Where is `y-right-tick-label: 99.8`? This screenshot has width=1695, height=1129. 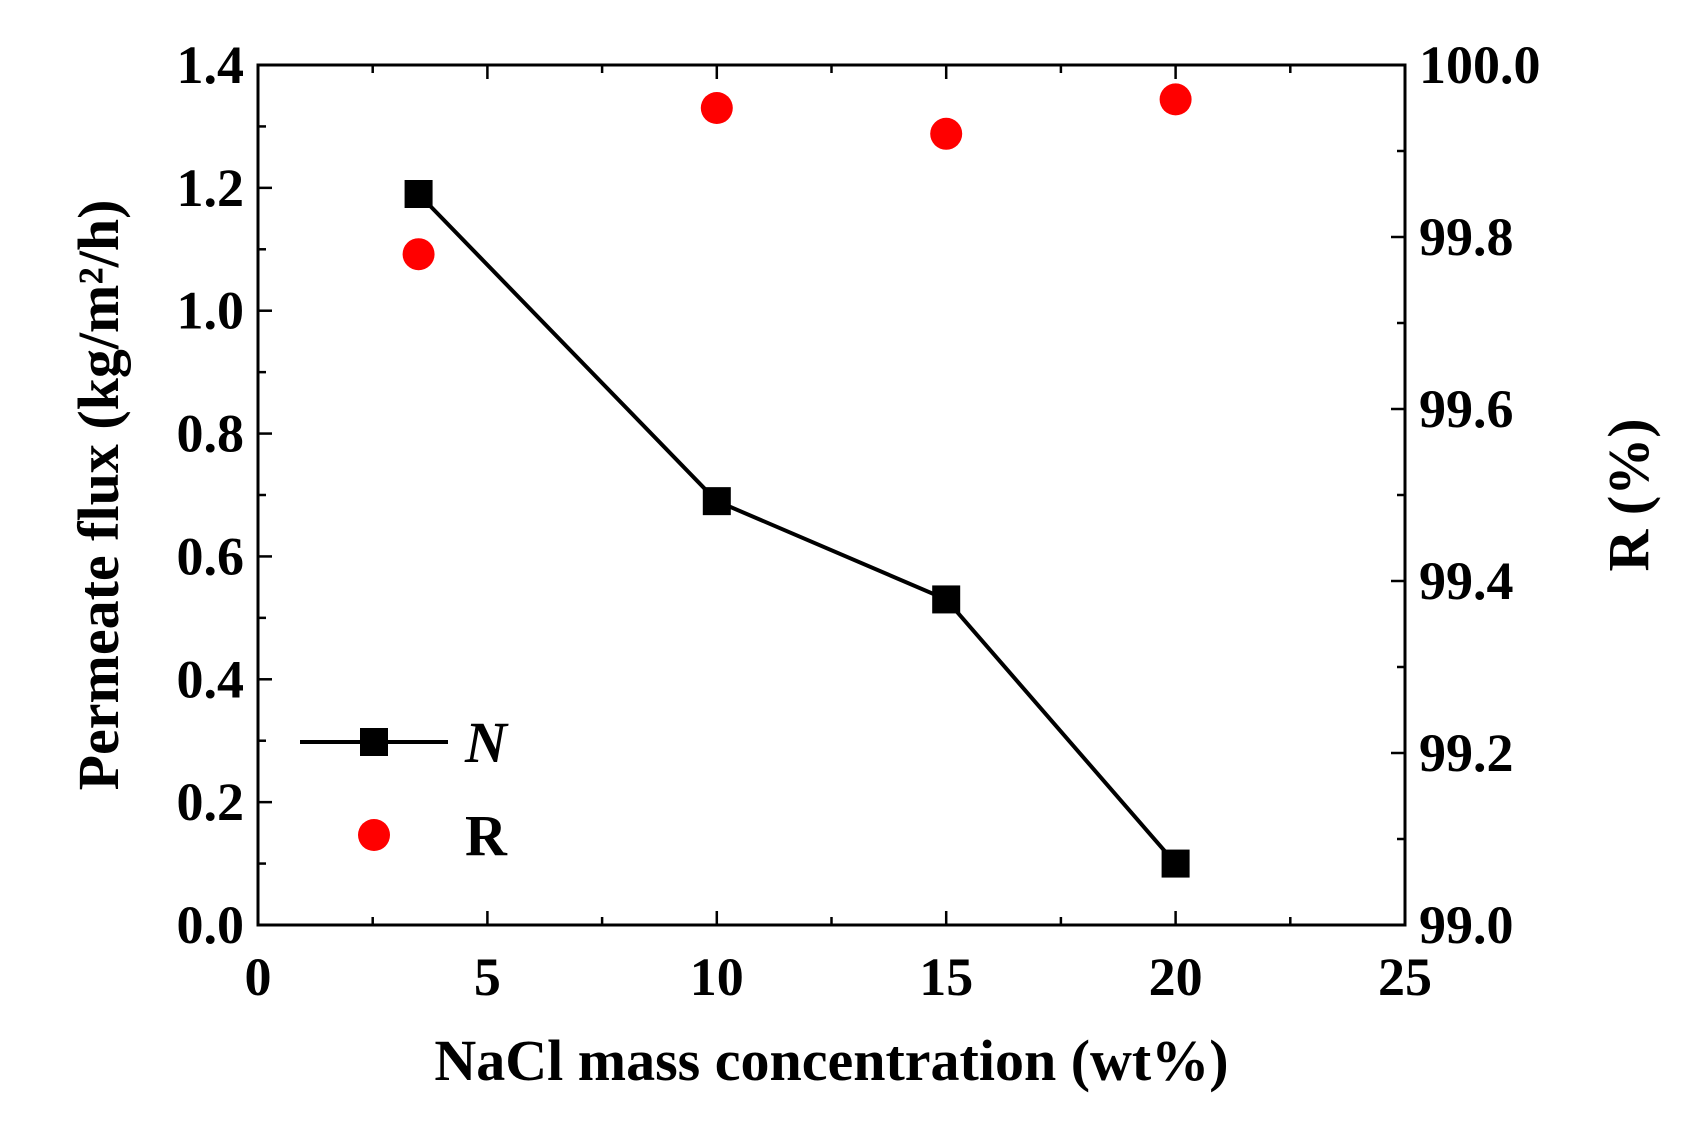
y-right-tick-label: 99.8 is located at coordinates (1466, 237).